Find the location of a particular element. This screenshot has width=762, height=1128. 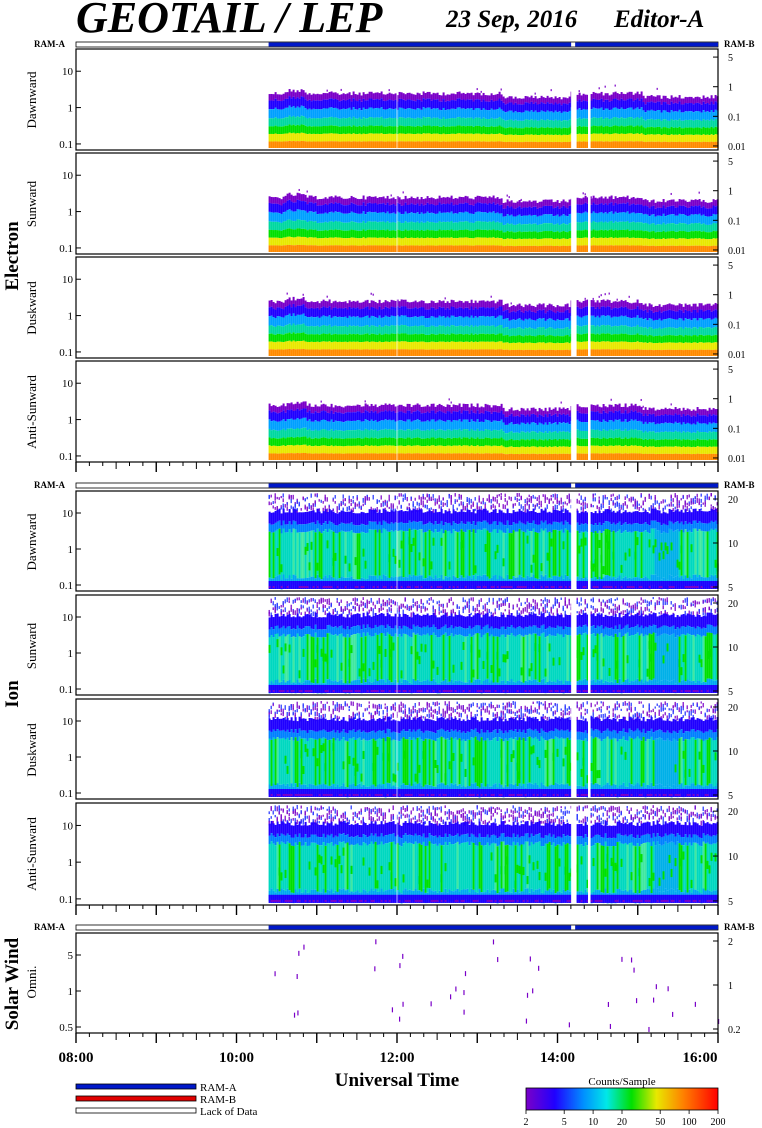

x-tick-label-1400: 14:00 is located at coordinates (557, 1058).